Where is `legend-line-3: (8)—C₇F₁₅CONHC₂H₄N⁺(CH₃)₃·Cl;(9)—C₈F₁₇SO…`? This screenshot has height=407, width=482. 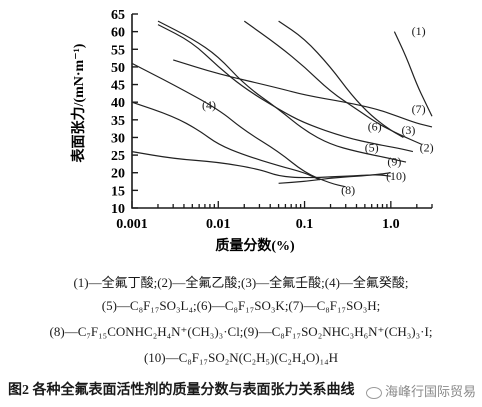 legend-line-3: (8)—C₇F₁₅CONHC₂H₄N⁺(CH₃)₃·Cl;(9)—C₈F₁₇SO… is located at coordinates (241, 331).